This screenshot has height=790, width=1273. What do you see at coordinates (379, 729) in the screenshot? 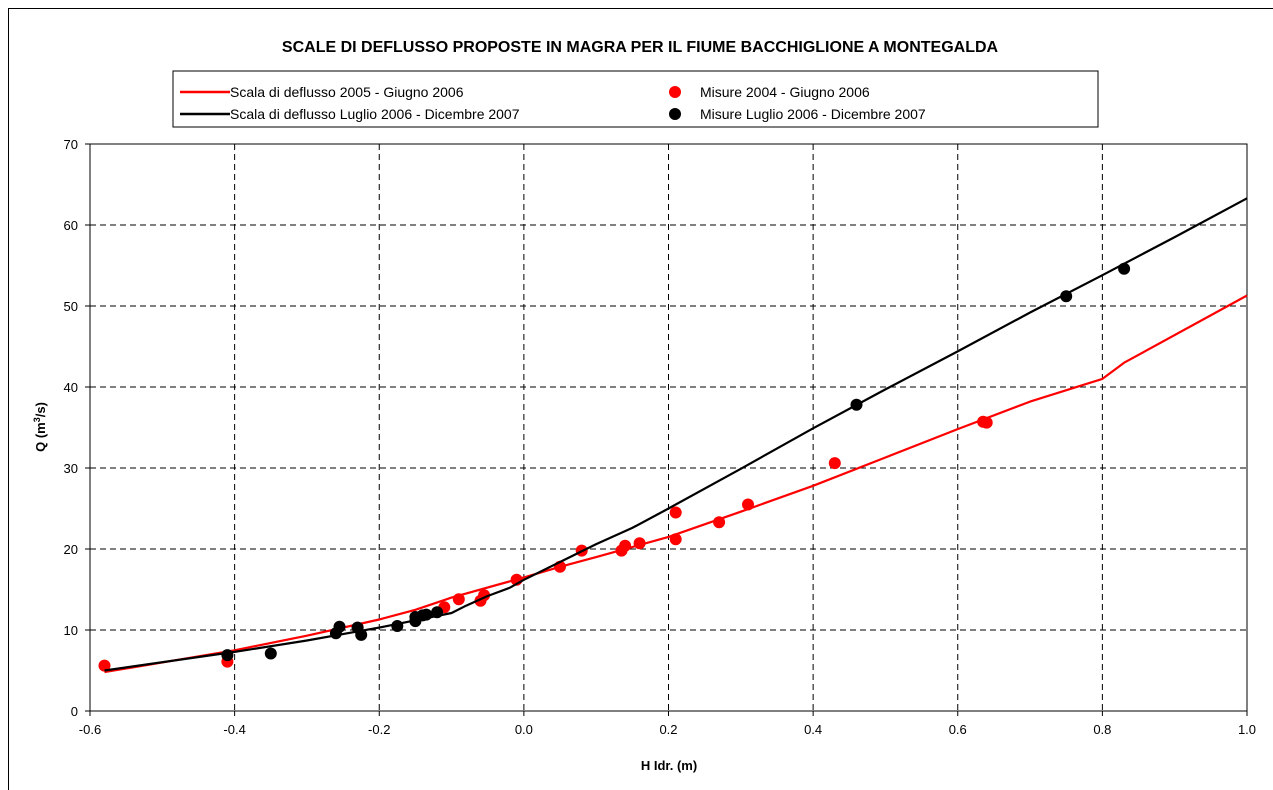
I see `x-tick-label: -0.2` at bounding box center [379, 729].